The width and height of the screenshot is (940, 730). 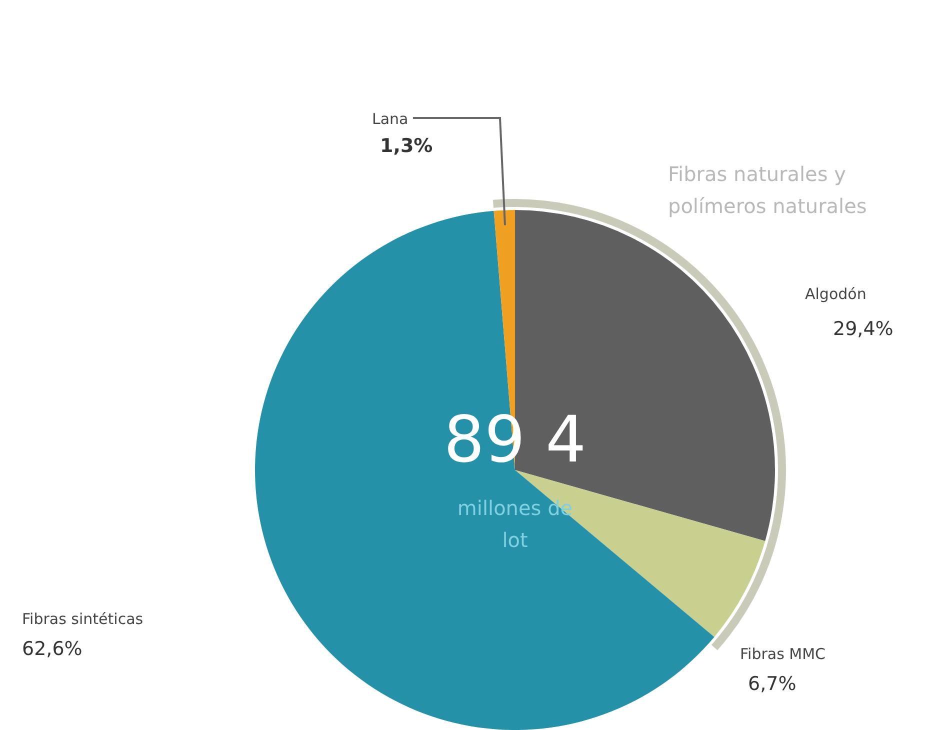 What do you see at coordinates (390, 119) in the screenshot?
I see `slice-label: Lana` at bounding box center [390, 119].